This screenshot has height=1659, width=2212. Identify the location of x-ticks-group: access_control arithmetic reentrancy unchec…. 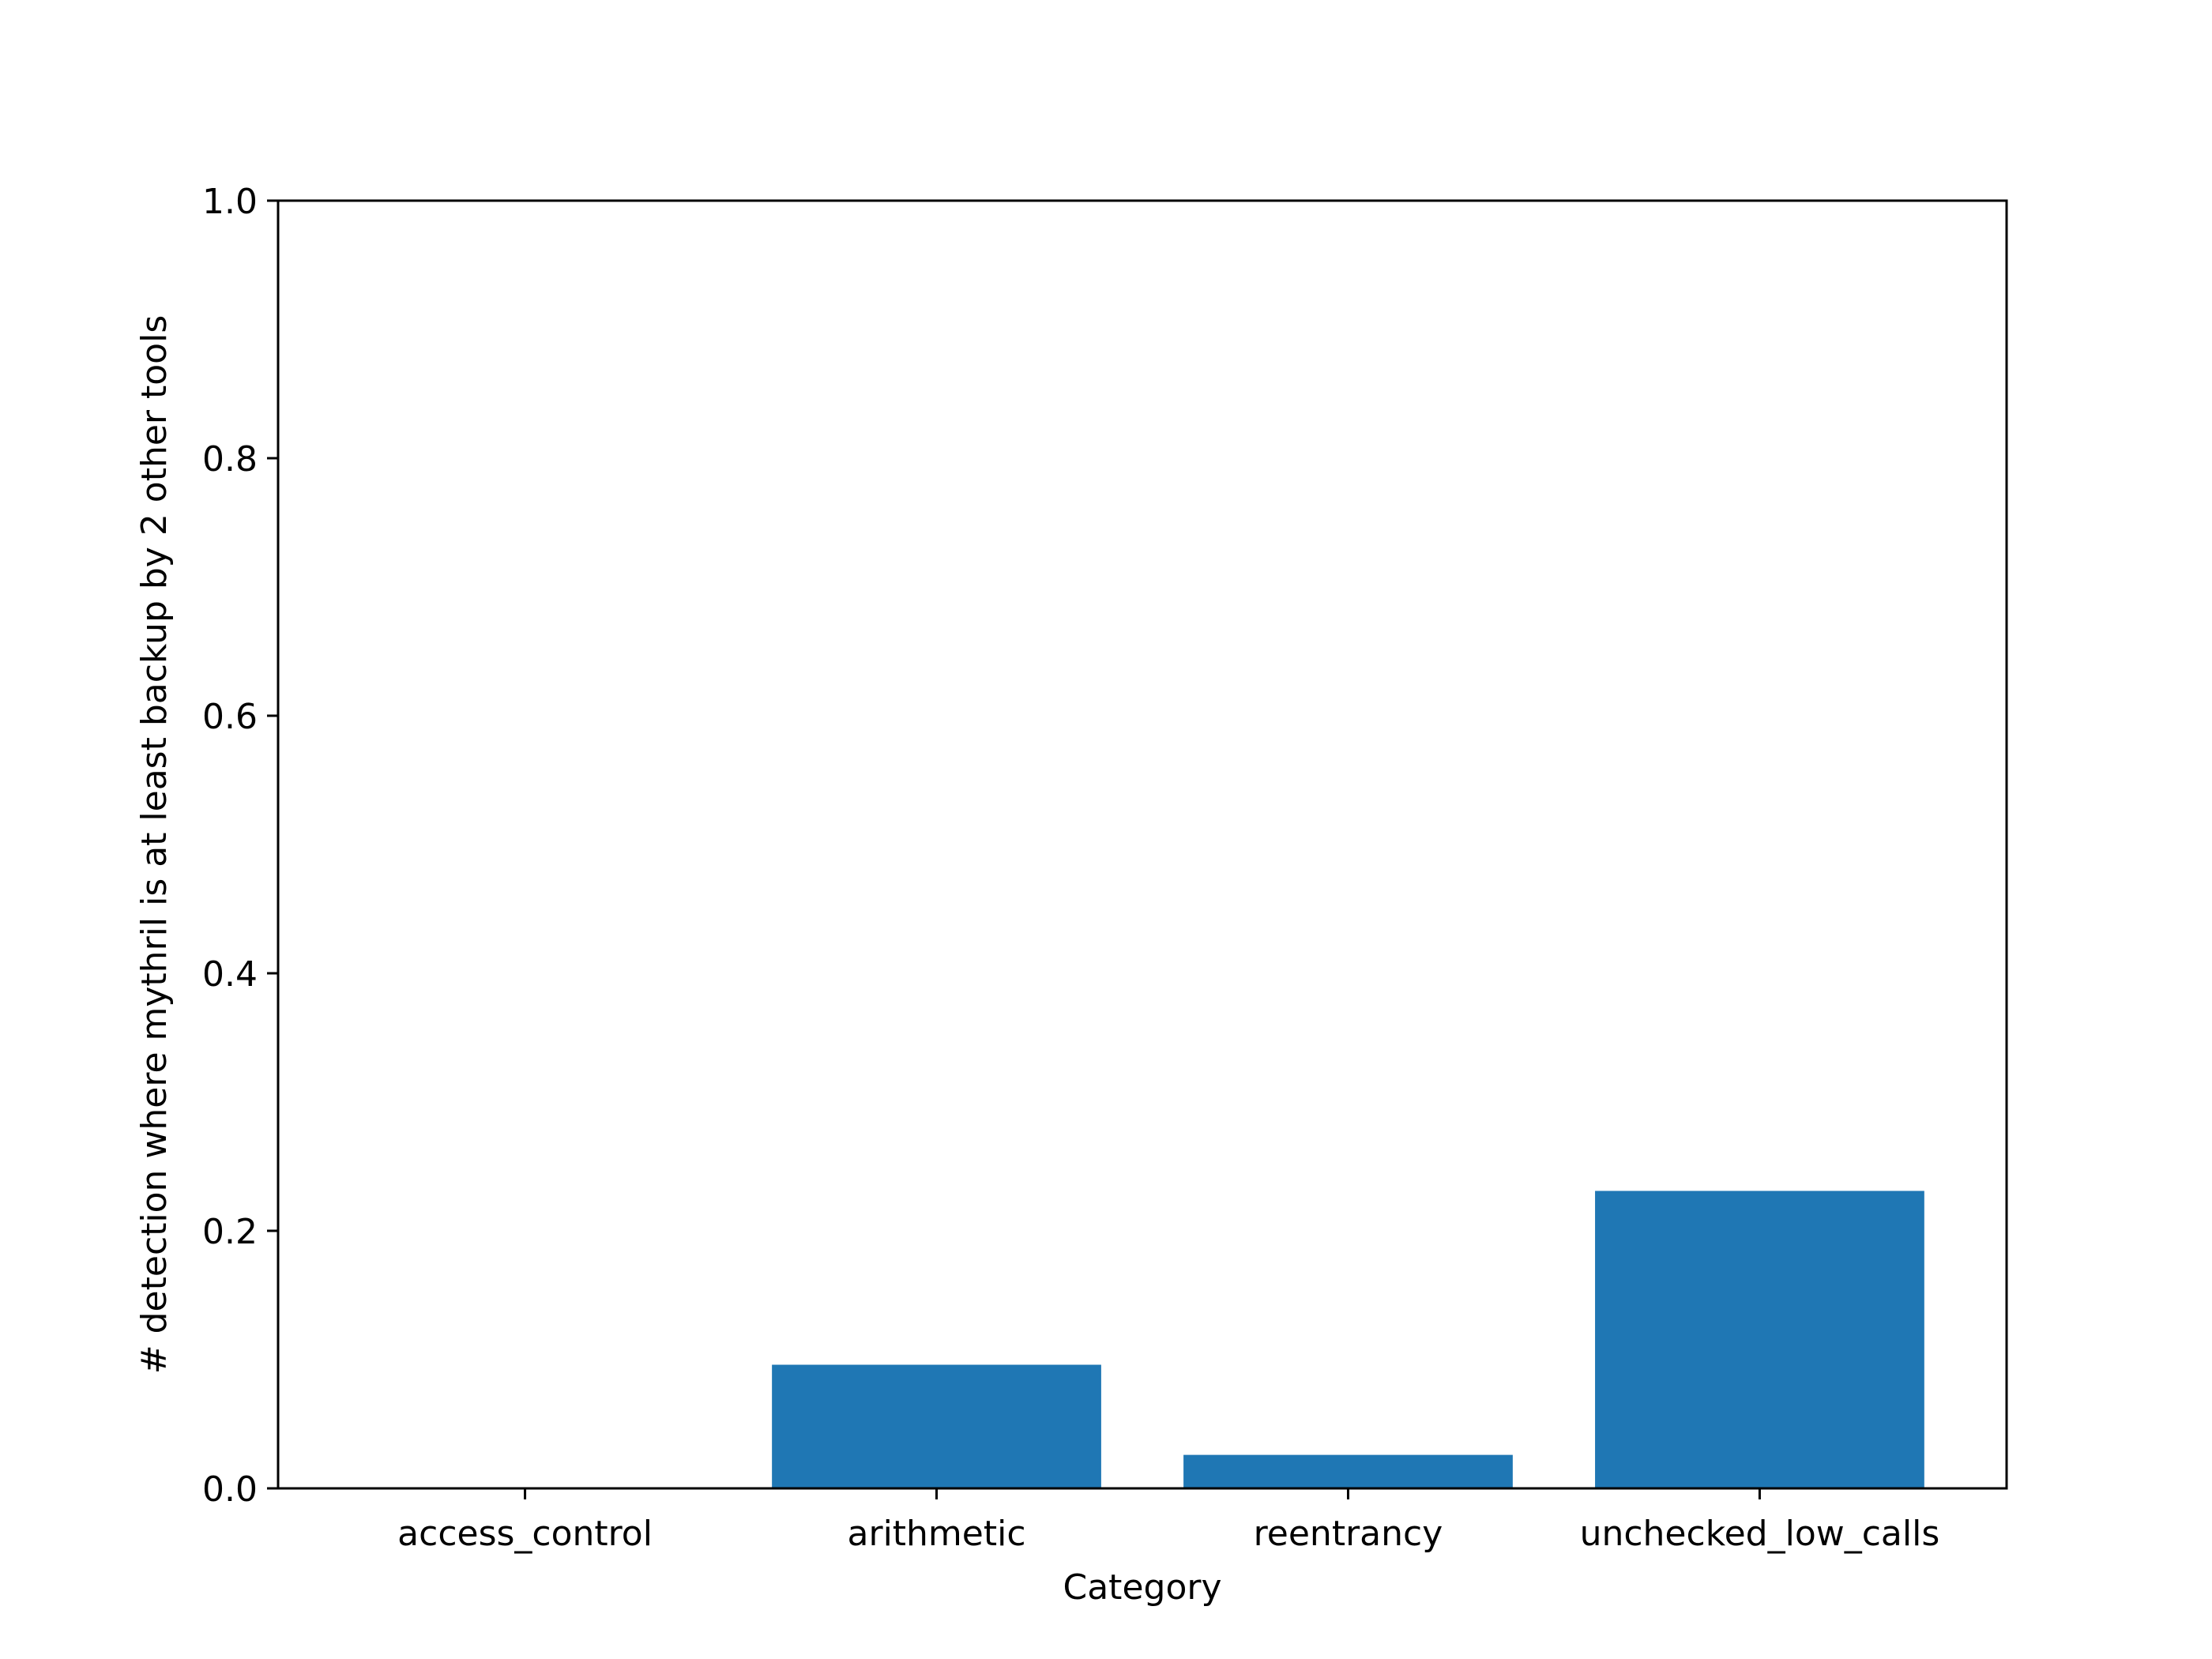
(1168, 1521).